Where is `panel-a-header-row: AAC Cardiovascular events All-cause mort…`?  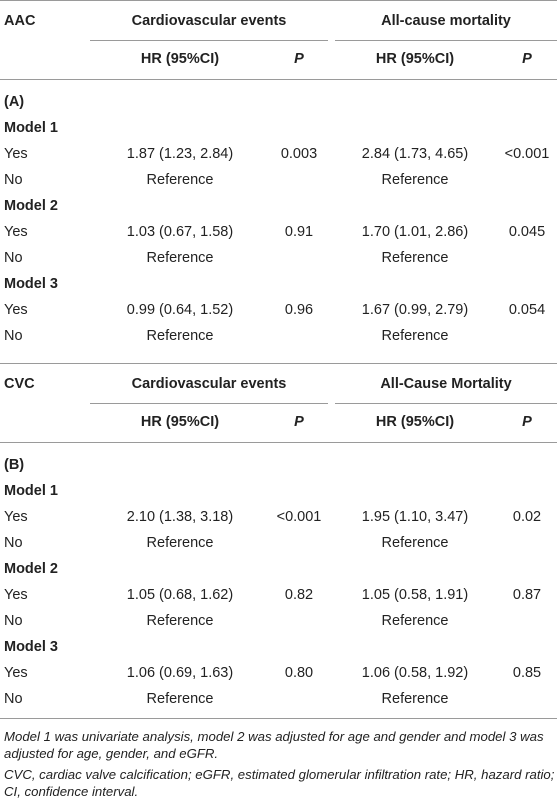
panel-a-header-row: AAC Cardiovascular events All-cause mort… is located at coordinates (278, 21).